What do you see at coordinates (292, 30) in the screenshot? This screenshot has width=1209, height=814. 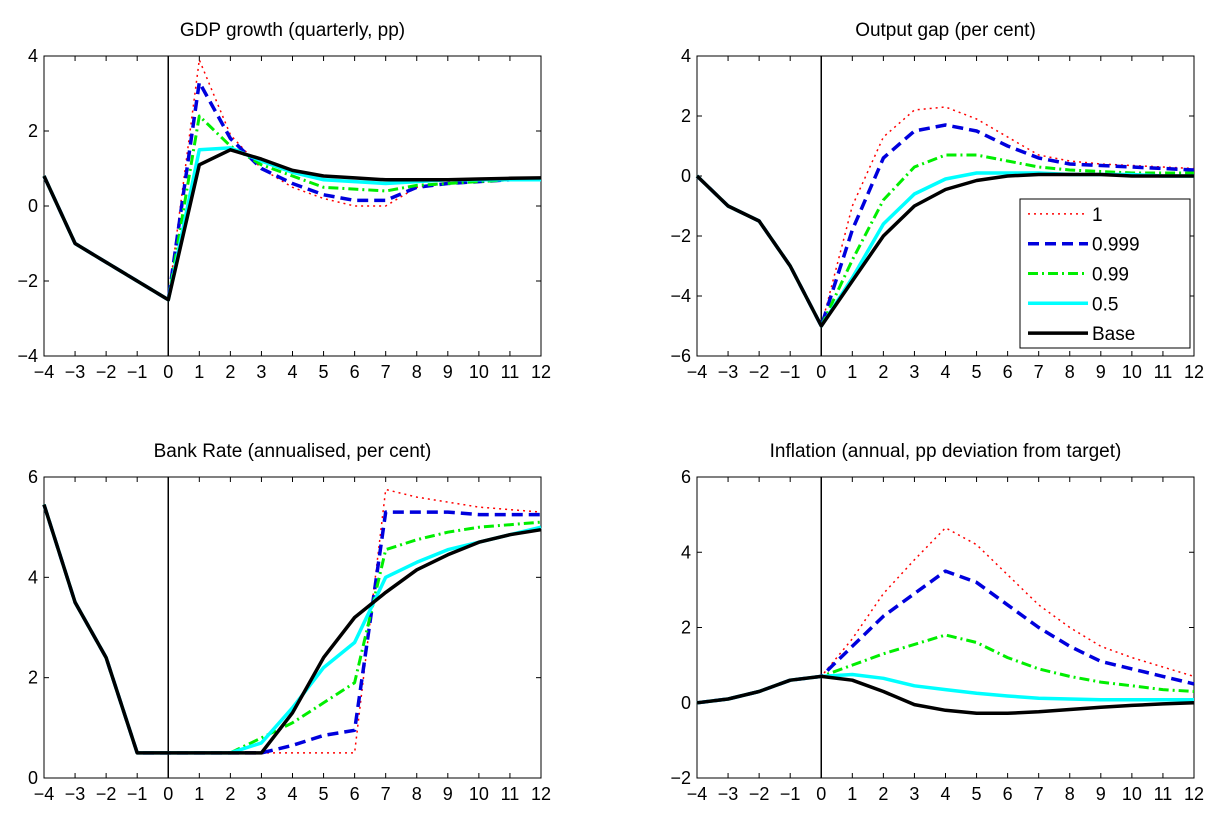 I see `chart-title: GDP growth (quarterly, pp)` at bounding box center [292, 30].